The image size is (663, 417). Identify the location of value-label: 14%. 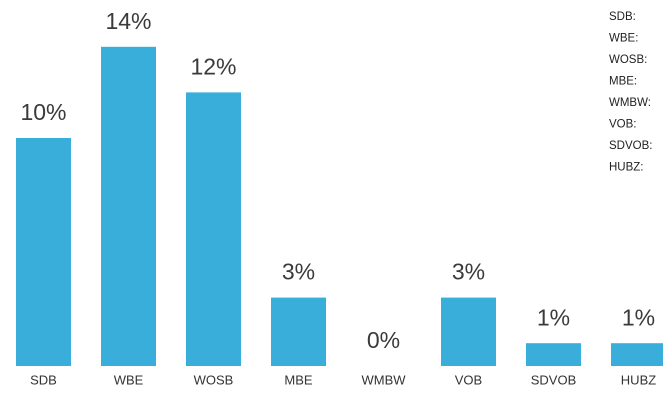
(128, 21).